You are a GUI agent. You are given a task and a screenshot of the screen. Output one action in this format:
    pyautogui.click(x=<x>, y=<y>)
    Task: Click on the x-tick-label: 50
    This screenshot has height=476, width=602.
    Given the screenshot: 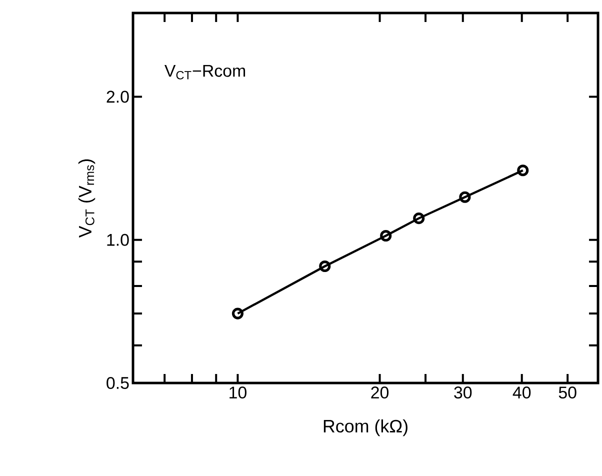 What is the action you would take?
    pyautogui.click(x=567, y=392)
    